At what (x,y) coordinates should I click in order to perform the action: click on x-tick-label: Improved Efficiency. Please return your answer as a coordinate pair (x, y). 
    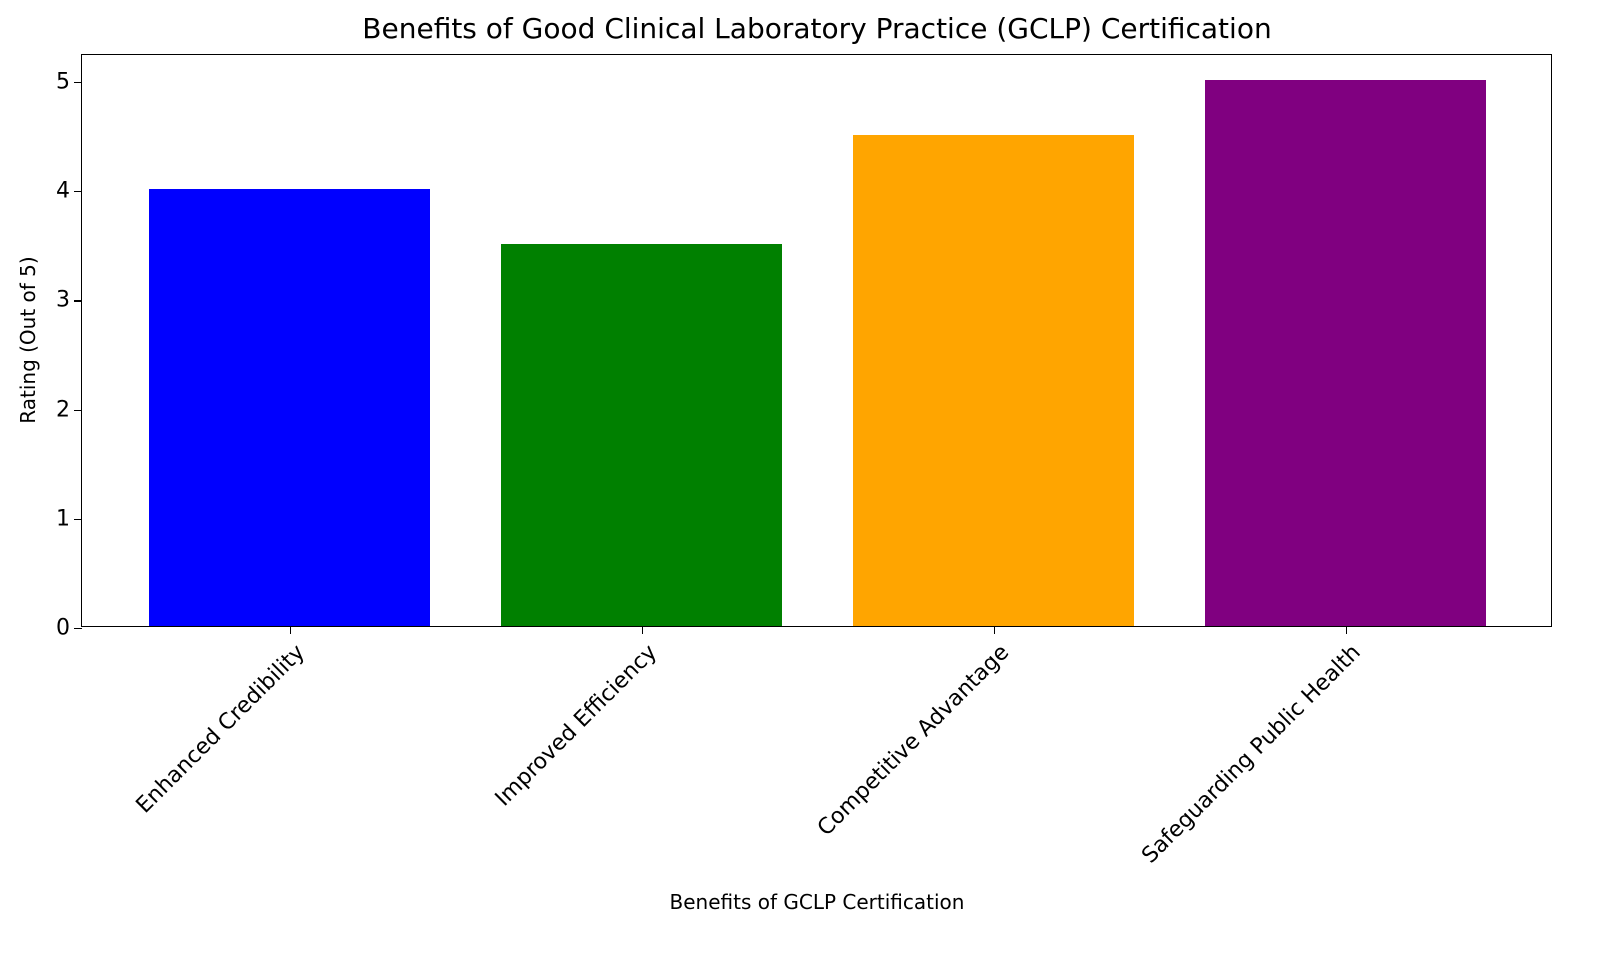
    Looking at the image, I should click on (576, 726).